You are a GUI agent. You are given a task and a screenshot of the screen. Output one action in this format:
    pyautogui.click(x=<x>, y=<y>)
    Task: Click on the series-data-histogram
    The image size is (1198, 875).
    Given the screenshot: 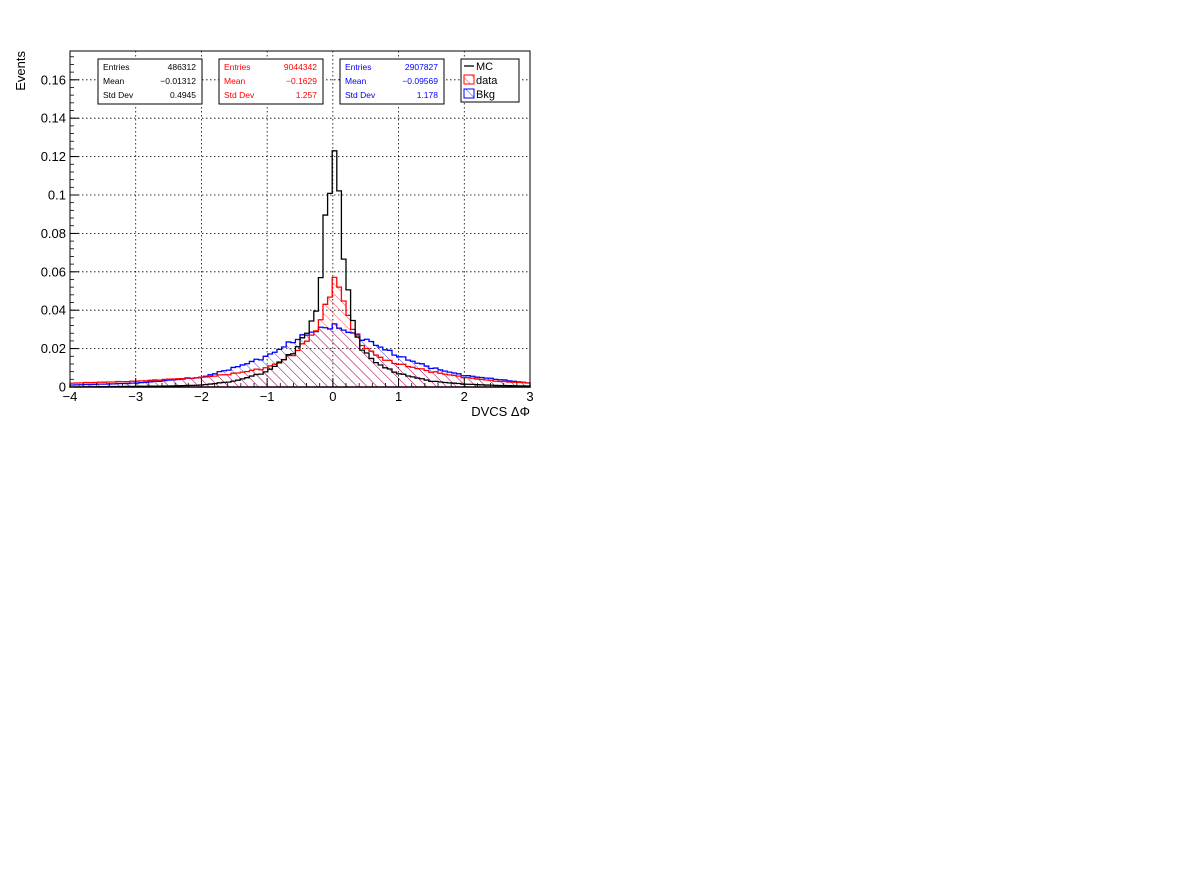 What is the action you would take?
    pyautogui.click(x=300, y=332)
    